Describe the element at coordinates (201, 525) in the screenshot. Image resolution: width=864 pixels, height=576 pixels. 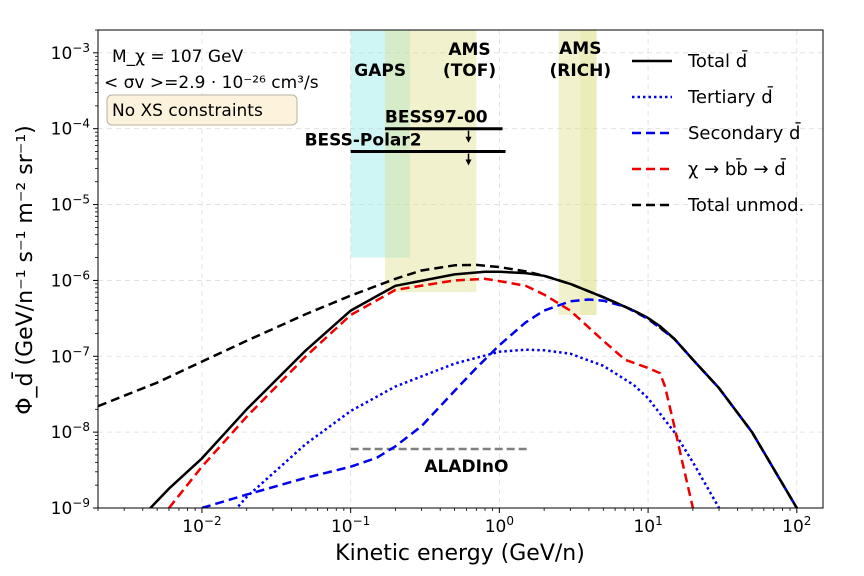
I see `x-tick-label: 10⁻²` at that location.